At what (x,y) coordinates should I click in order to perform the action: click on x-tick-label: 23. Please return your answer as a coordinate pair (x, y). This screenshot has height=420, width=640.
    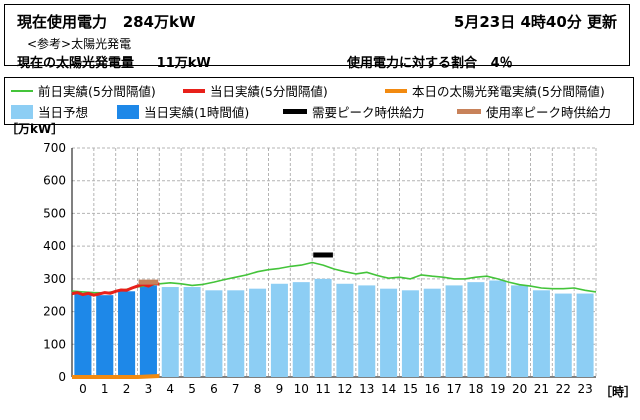
    Looking at the image, I should click on (584, 389).